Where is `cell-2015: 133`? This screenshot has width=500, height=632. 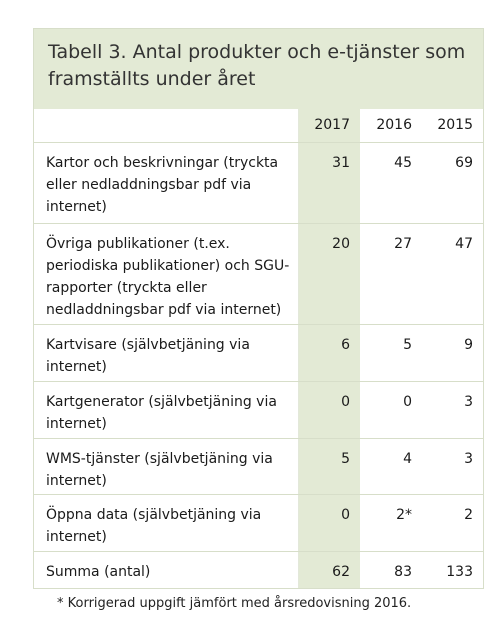
cell-2015: 133 is located at coordinates (459, 571).